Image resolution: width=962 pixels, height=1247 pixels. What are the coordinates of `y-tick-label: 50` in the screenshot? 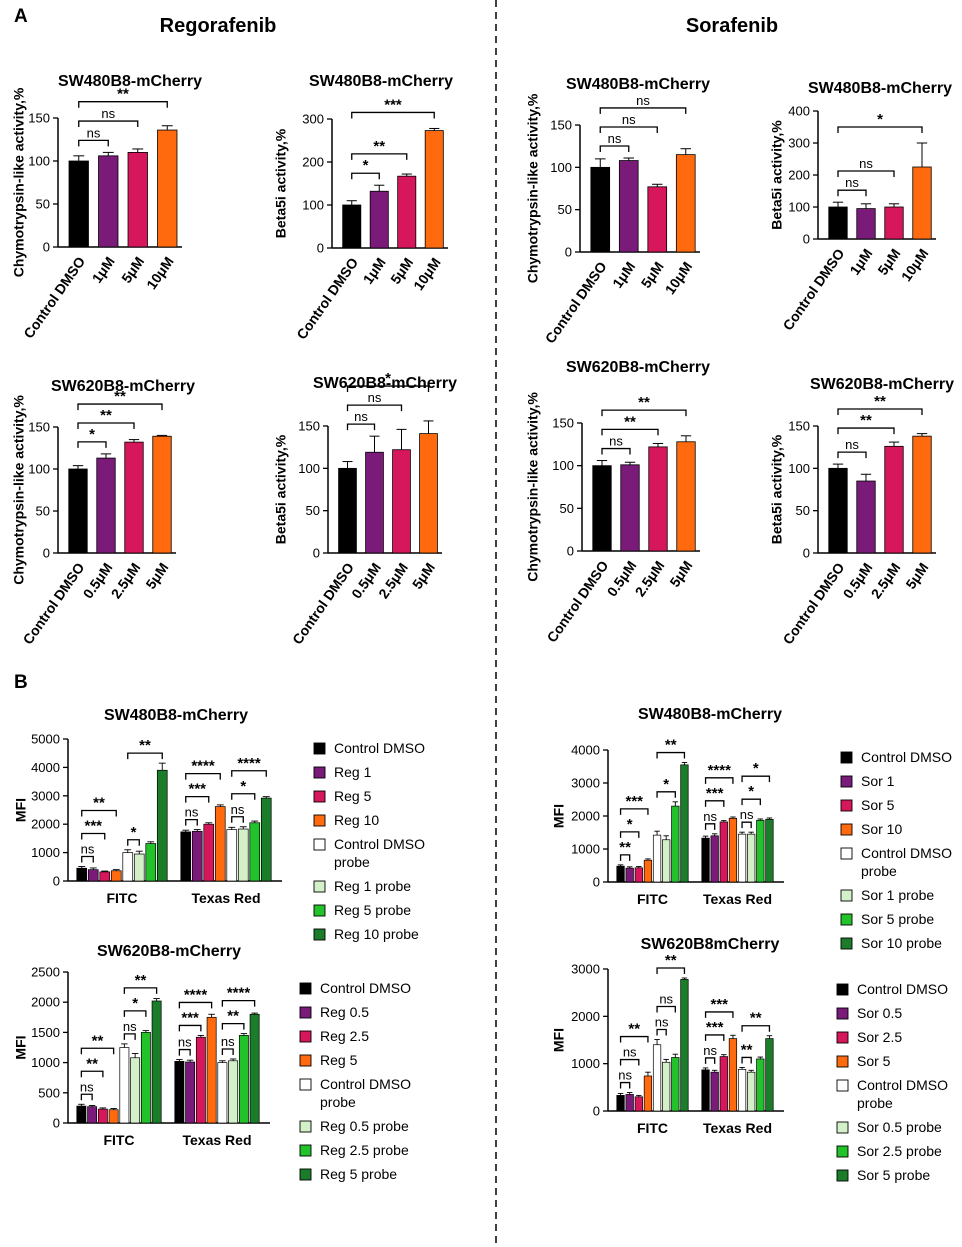 It's located at (43, 511).